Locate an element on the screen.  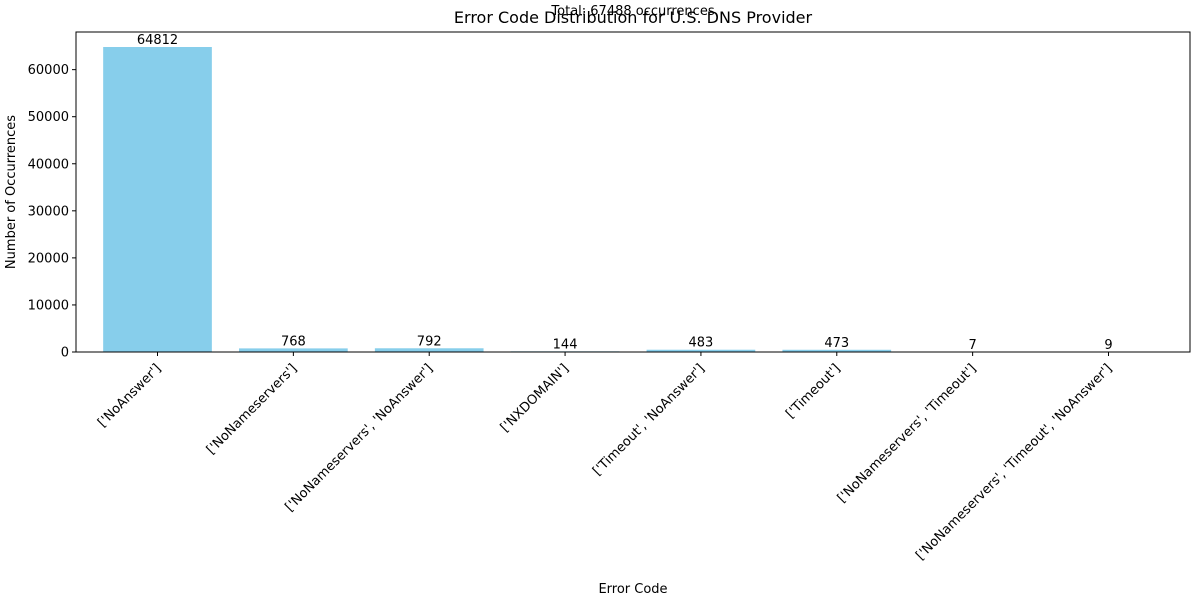
bar-value-label: 9 is located at coordinates (1108, 345).